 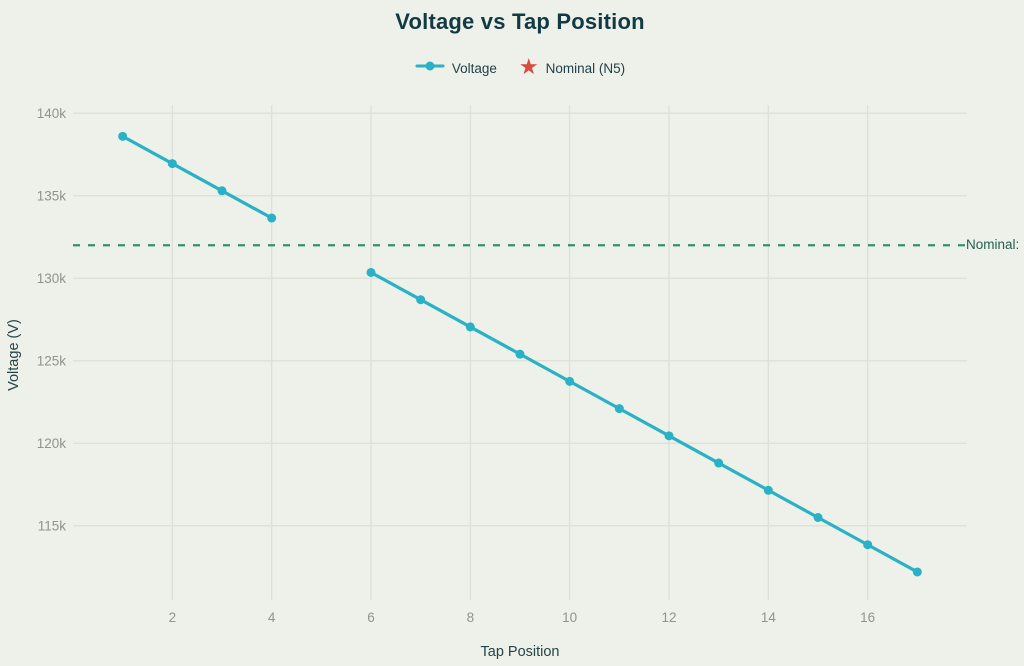 What do you see at coordinates (52, 195) in the screenshot?
I see `y-tick-label: 135k` at bounding box center [52, 195].